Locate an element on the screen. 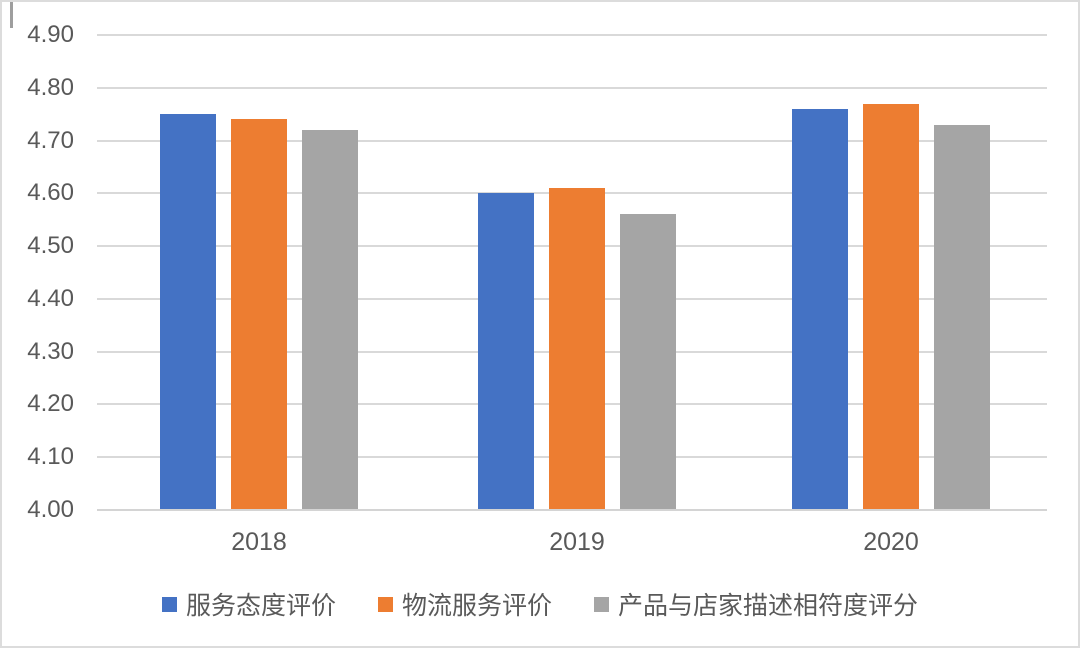 The height and width of the screenshot is (648, 1080). y-tick-label-4.50: 4.50 is located at coordinates (50, 246).